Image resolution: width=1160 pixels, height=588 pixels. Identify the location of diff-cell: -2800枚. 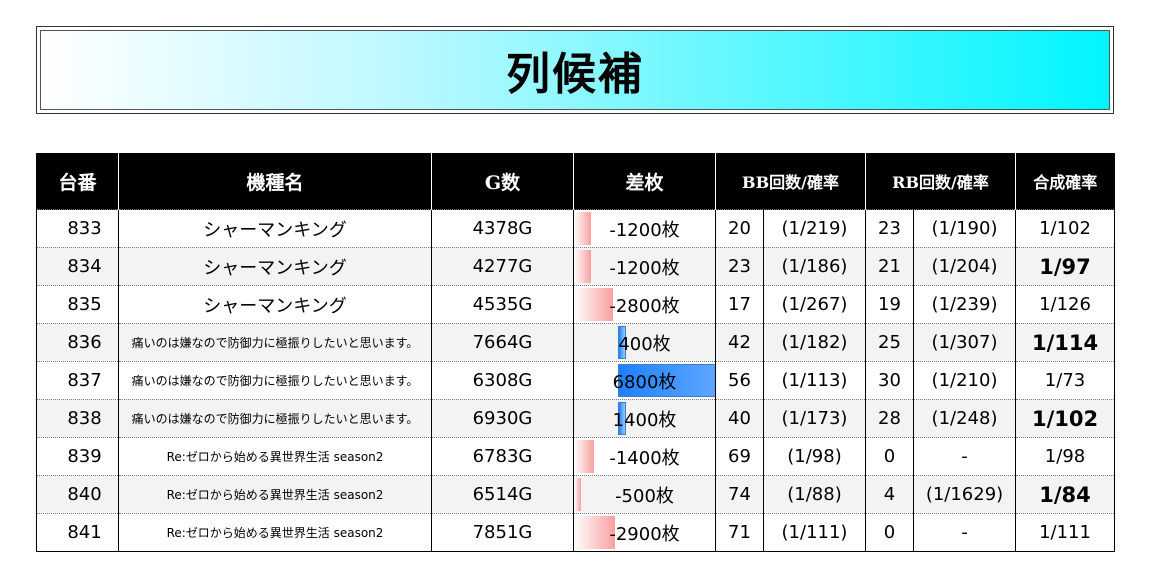
(644, 304).